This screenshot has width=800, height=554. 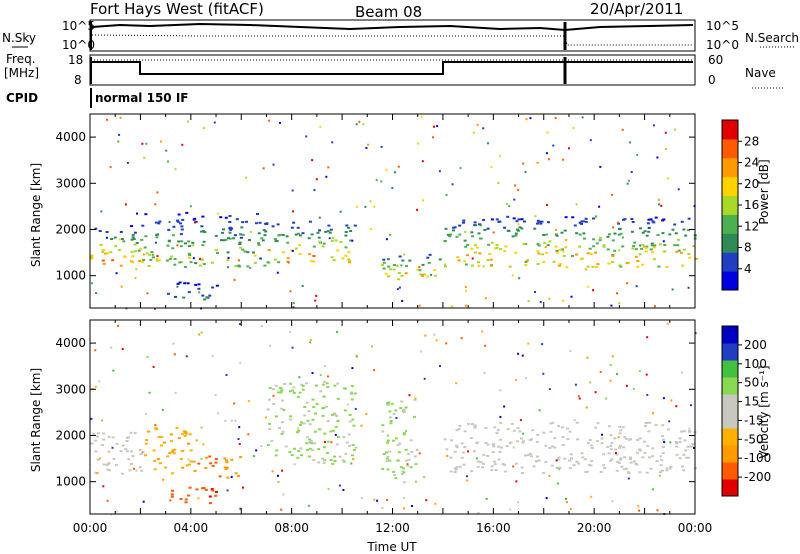 I want to click on colorbar-swatch, so click(x=730, y=403).